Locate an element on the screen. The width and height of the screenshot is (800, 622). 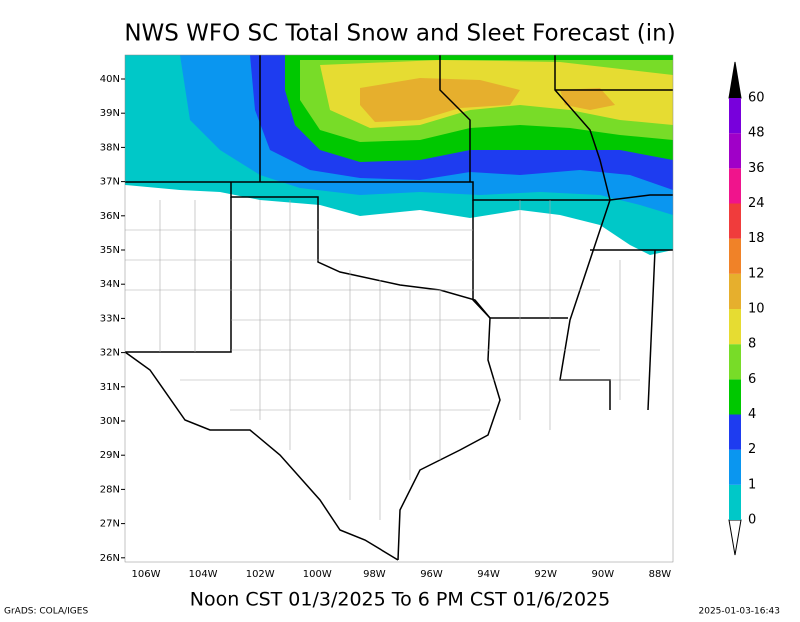
lat-label: 39N is located at coordinates (110, 113).